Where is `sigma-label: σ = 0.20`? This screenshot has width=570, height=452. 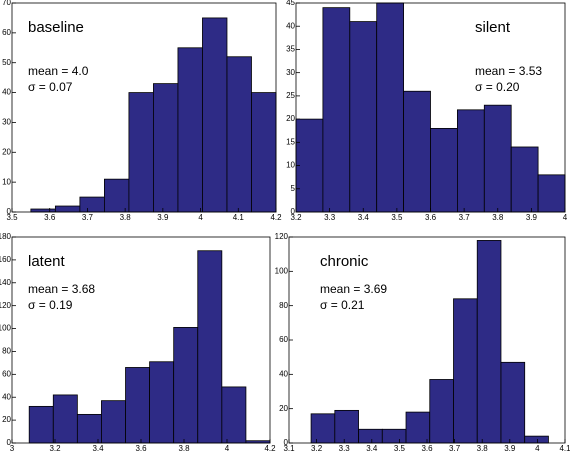 sigma-label: σ = 0.20 is located at coordinates (497, 87).